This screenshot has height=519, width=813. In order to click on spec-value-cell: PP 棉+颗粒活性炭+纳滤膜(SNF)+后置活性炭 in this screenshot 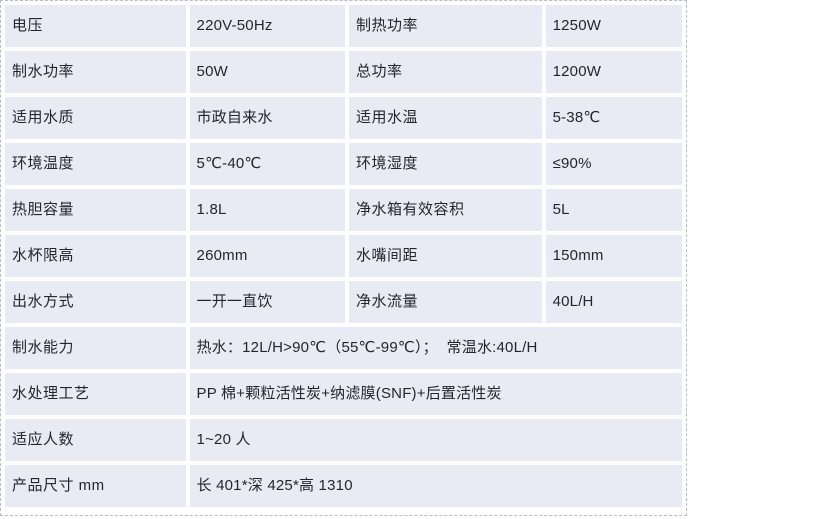, I will do `click(435, 394)`.